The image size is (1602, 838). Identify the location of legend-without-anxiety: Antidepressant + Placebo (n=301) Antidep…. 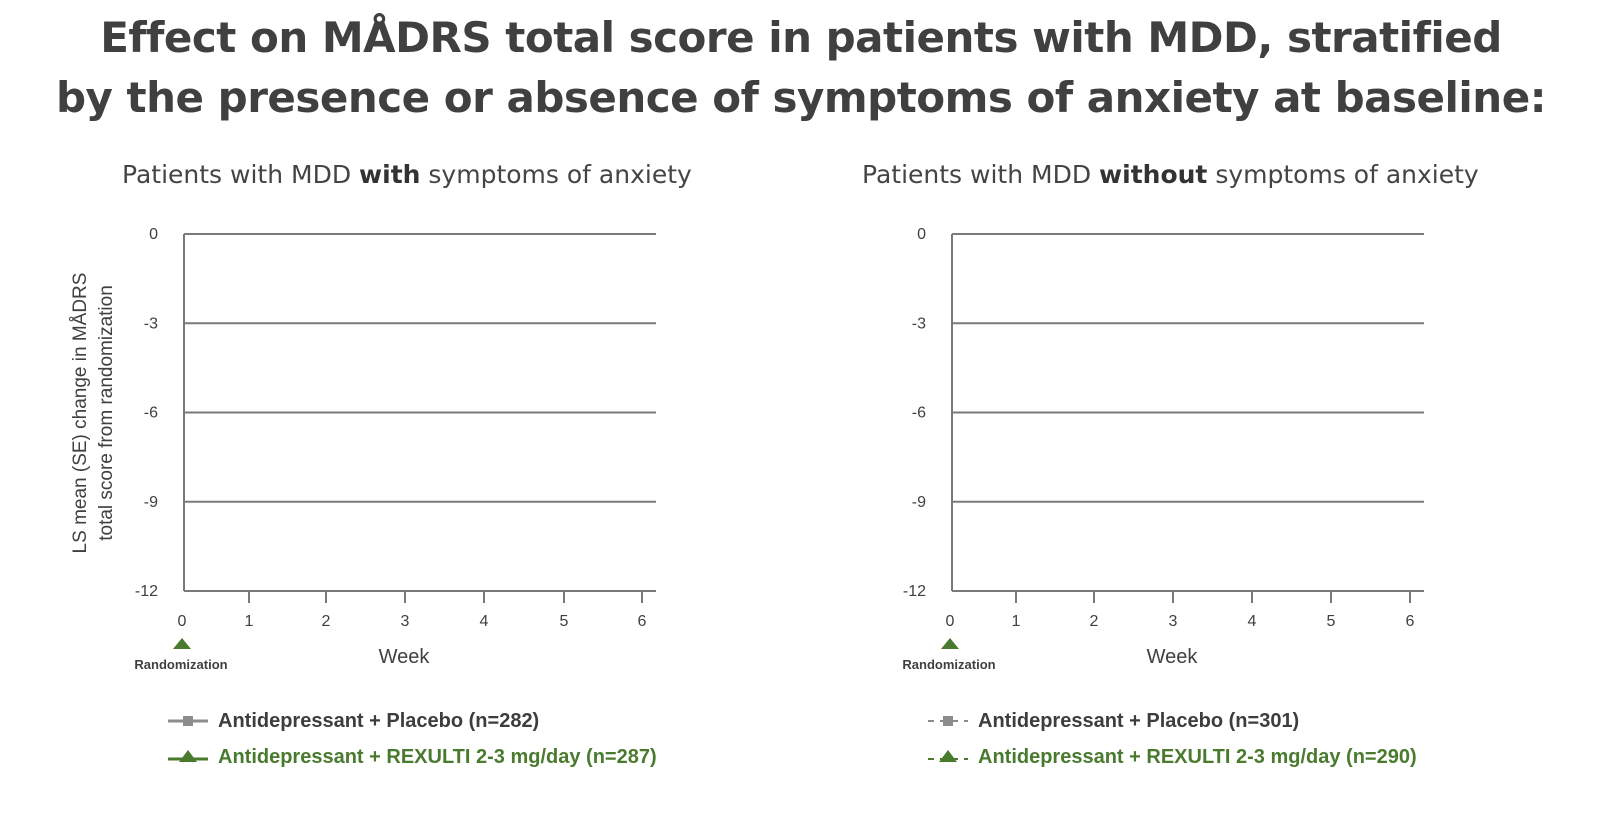
(1171, 739).